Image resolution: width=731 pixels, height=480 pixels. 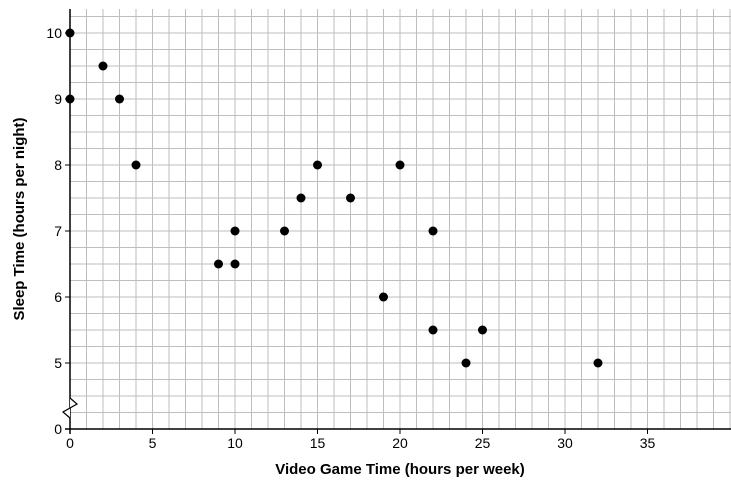 What do you see at coordinates (153, 443) in the screenshot?
I see `x-tick-label: 5` at bounding box center [153, 443].